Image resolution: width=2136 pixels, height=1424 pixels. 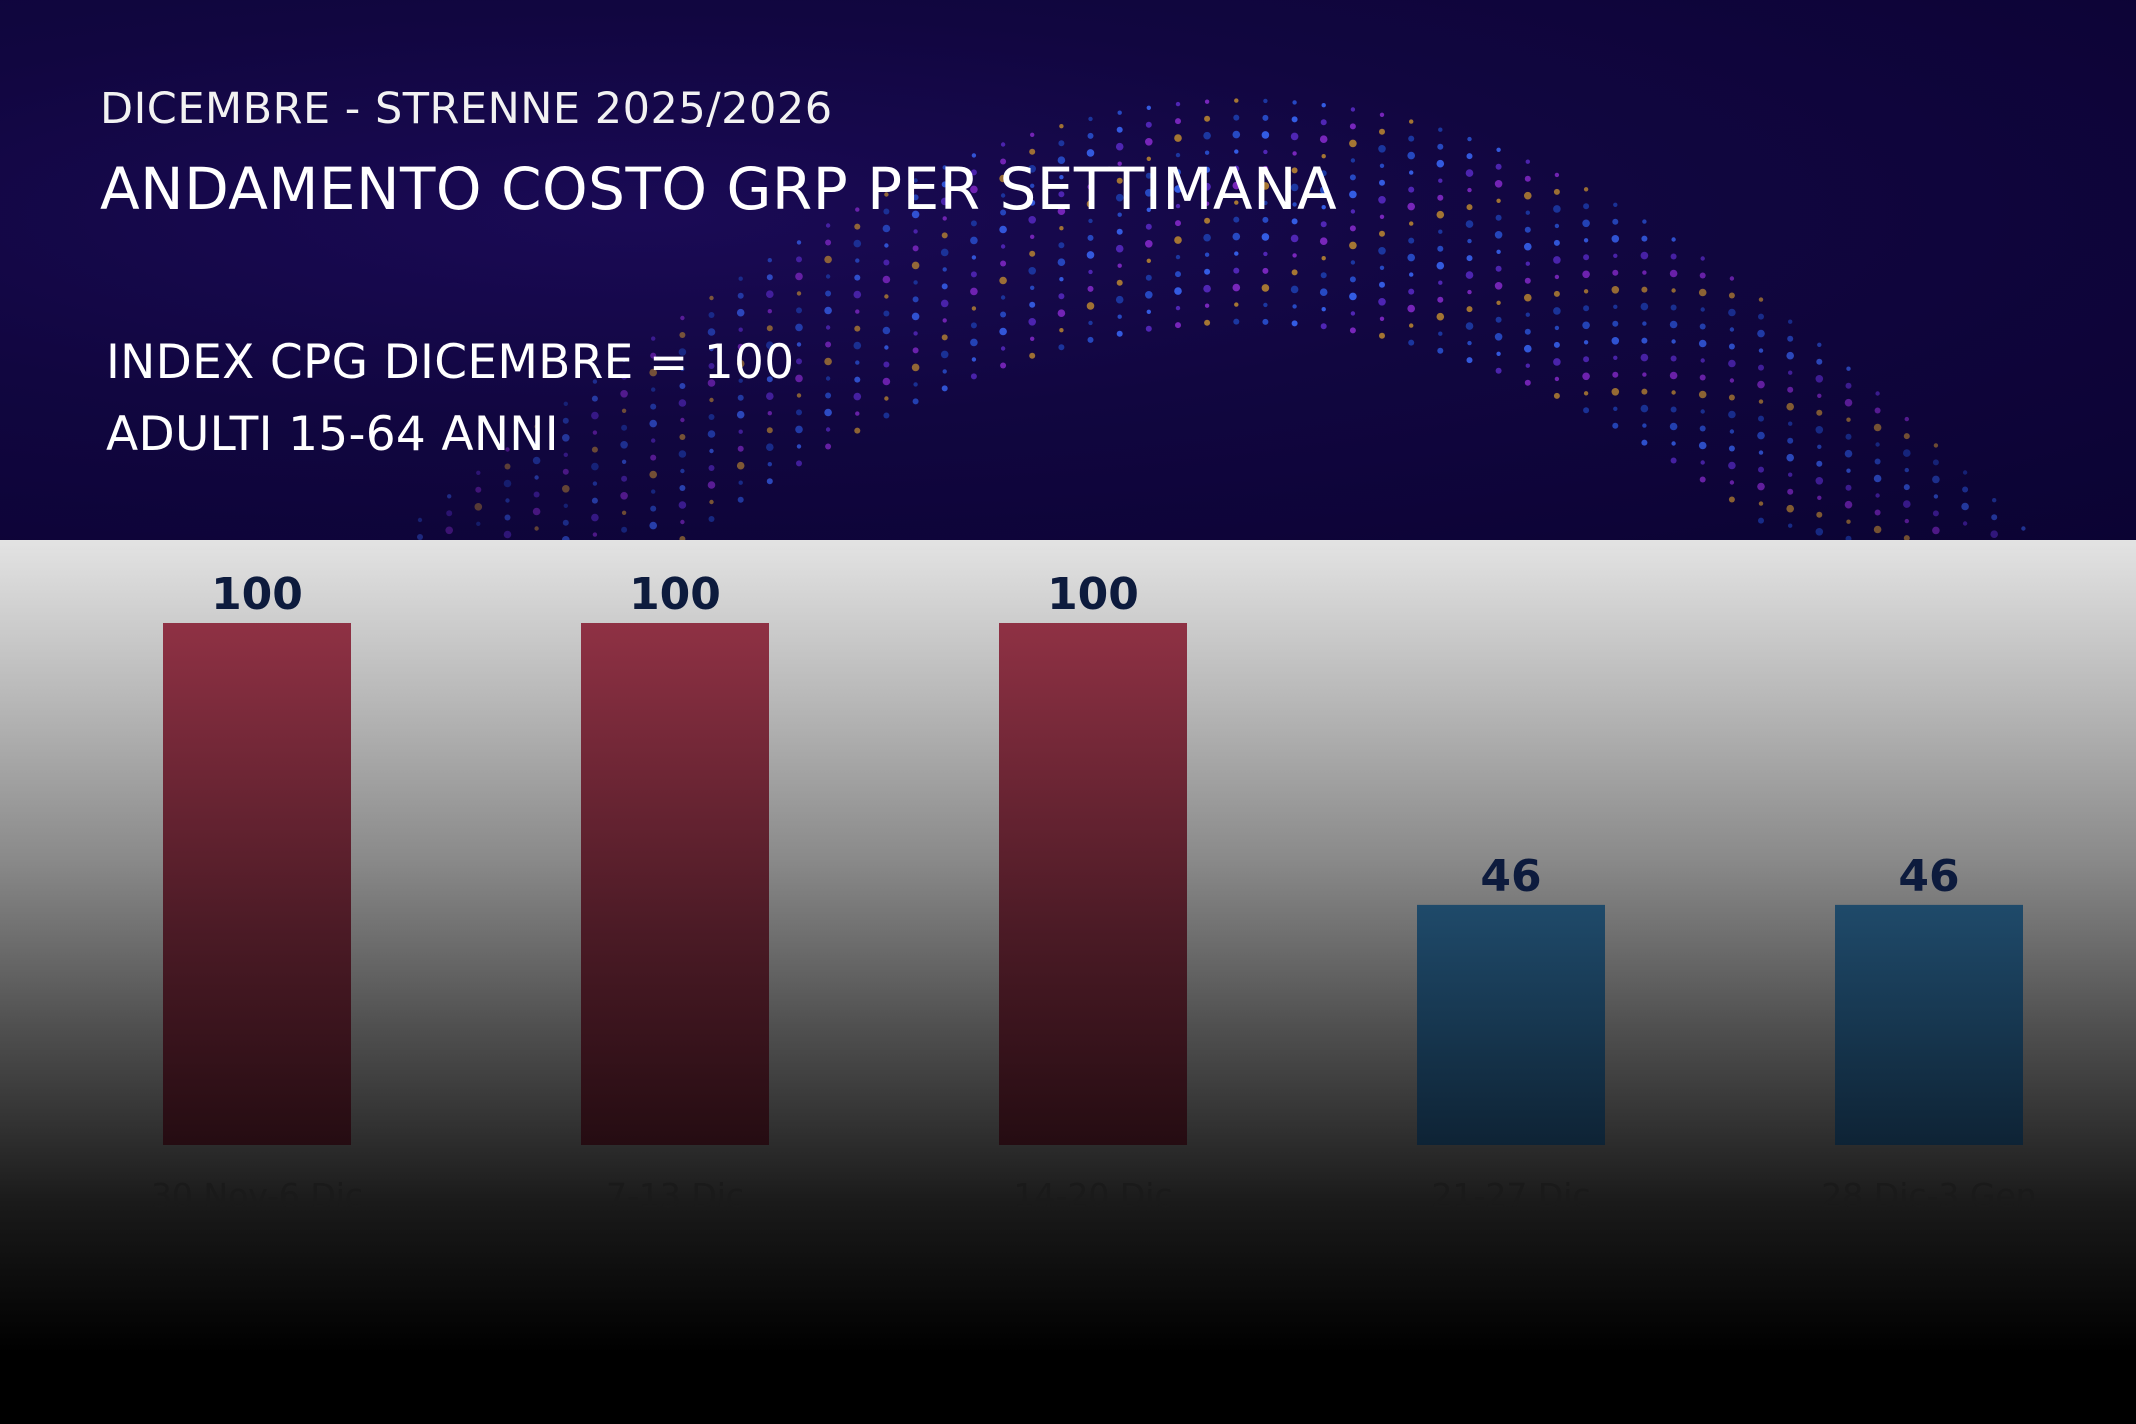 I want to click on page-subtitle: DICEMBRE - STRENNE 2025/2026, so click(x=466, y=109).